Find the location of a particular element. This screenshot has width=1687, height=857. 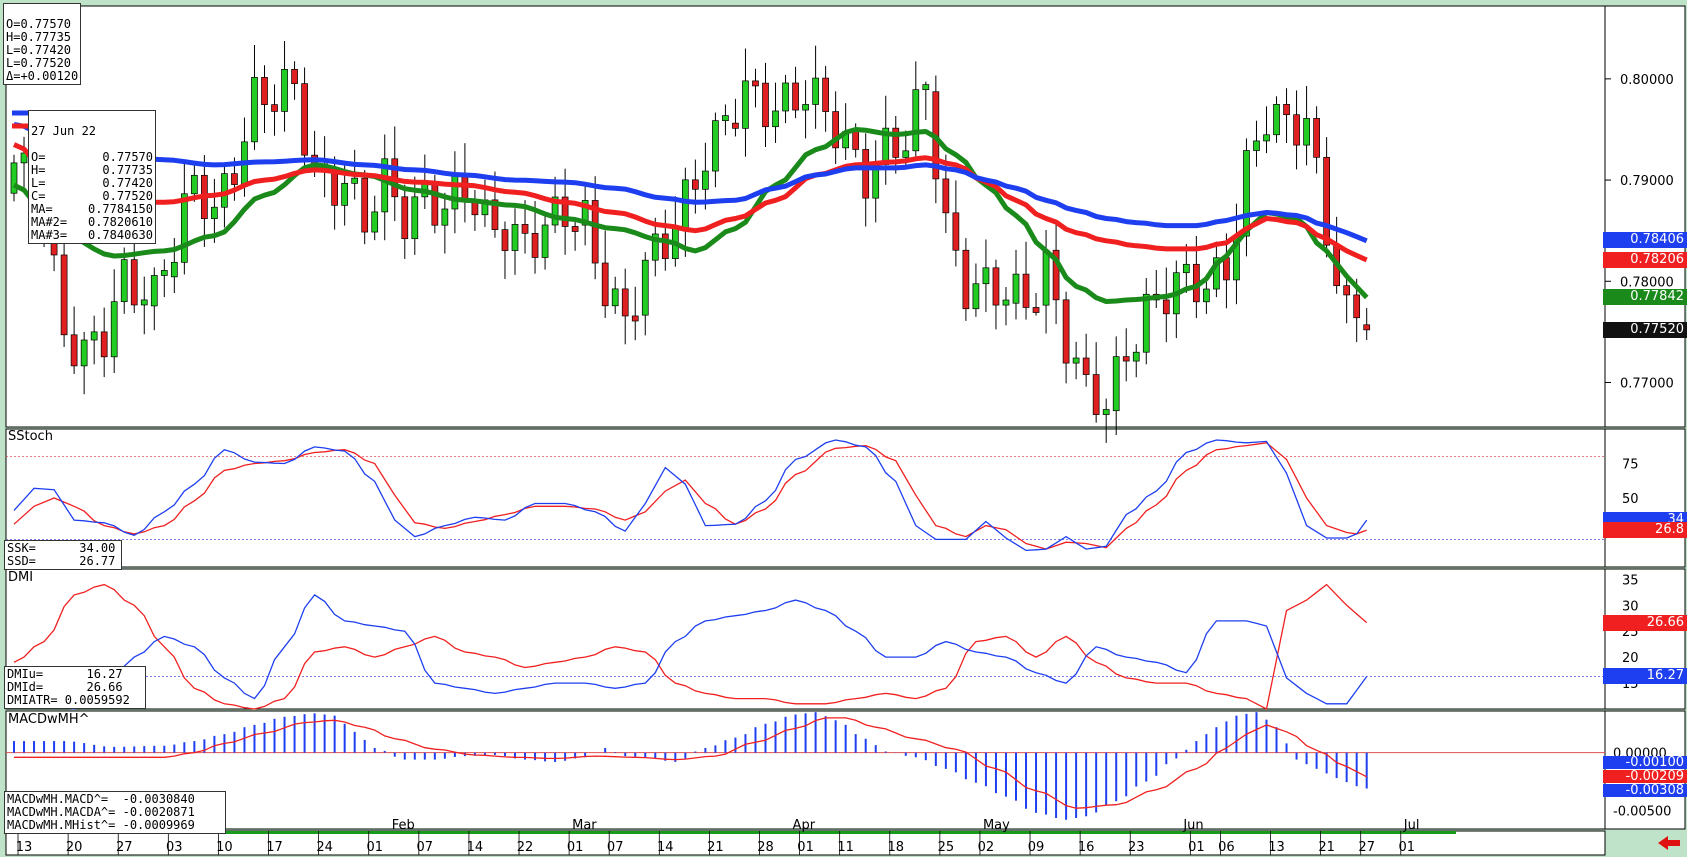

ohlc-delta: Δ=+0.00120 is located at coordinates (42, 76).